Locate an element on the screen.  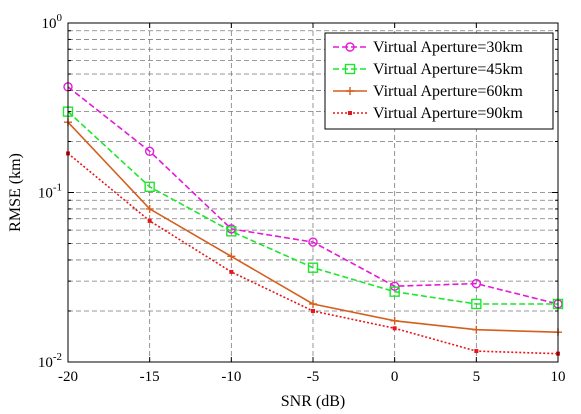
y-tick-labels: 10⁰ 10⁻¹ 10⁻² is located at coordinates (50, 191).